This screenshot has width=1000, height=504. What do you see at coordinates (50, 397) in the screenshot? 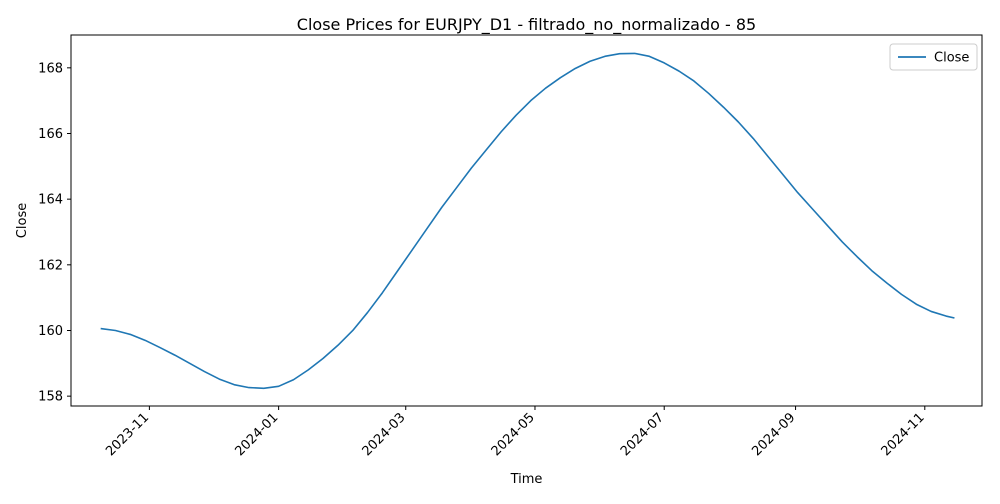
I see `y-tick-label: 158` at bounding box center [50, 397].